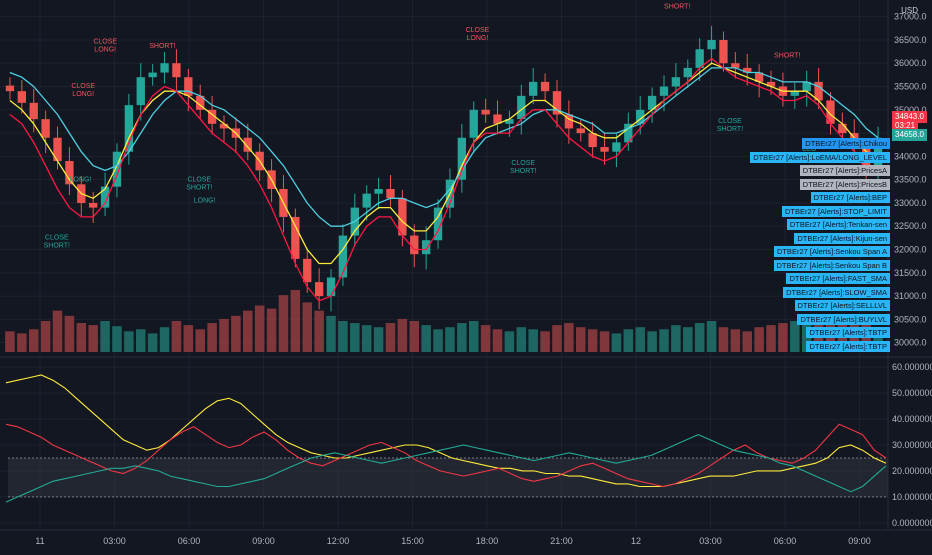  What do you see at coordinates (910, 110) in the screenshot?
I see `price-tick-label: 35000.0` at bounding box center [910, 110].